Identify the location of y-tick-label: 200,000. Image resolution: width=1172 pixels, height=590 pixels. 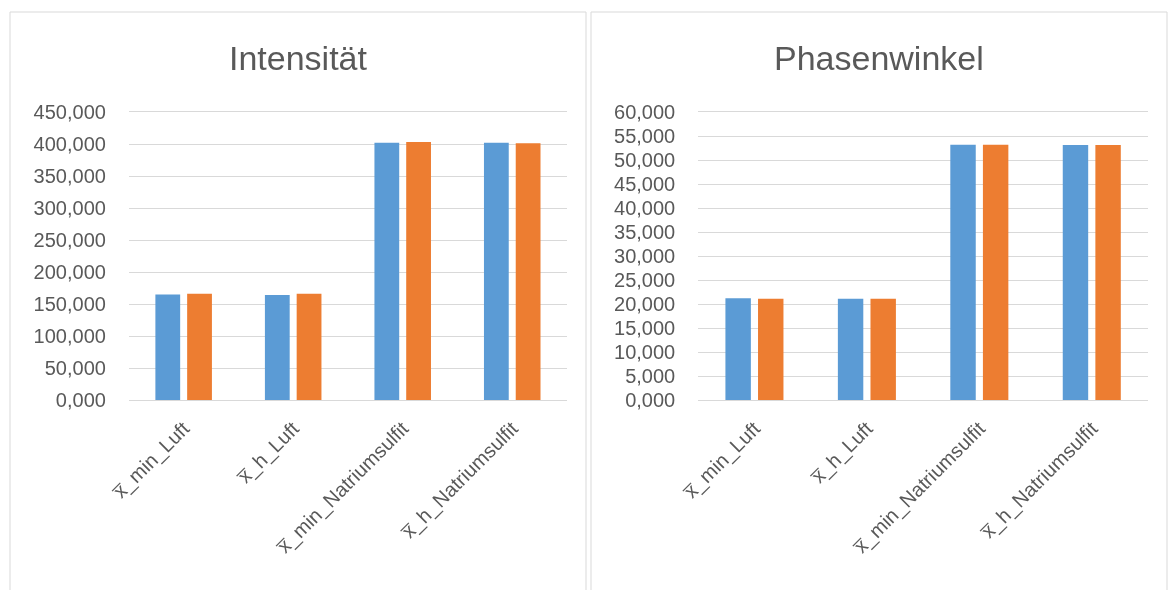
(69, 272).